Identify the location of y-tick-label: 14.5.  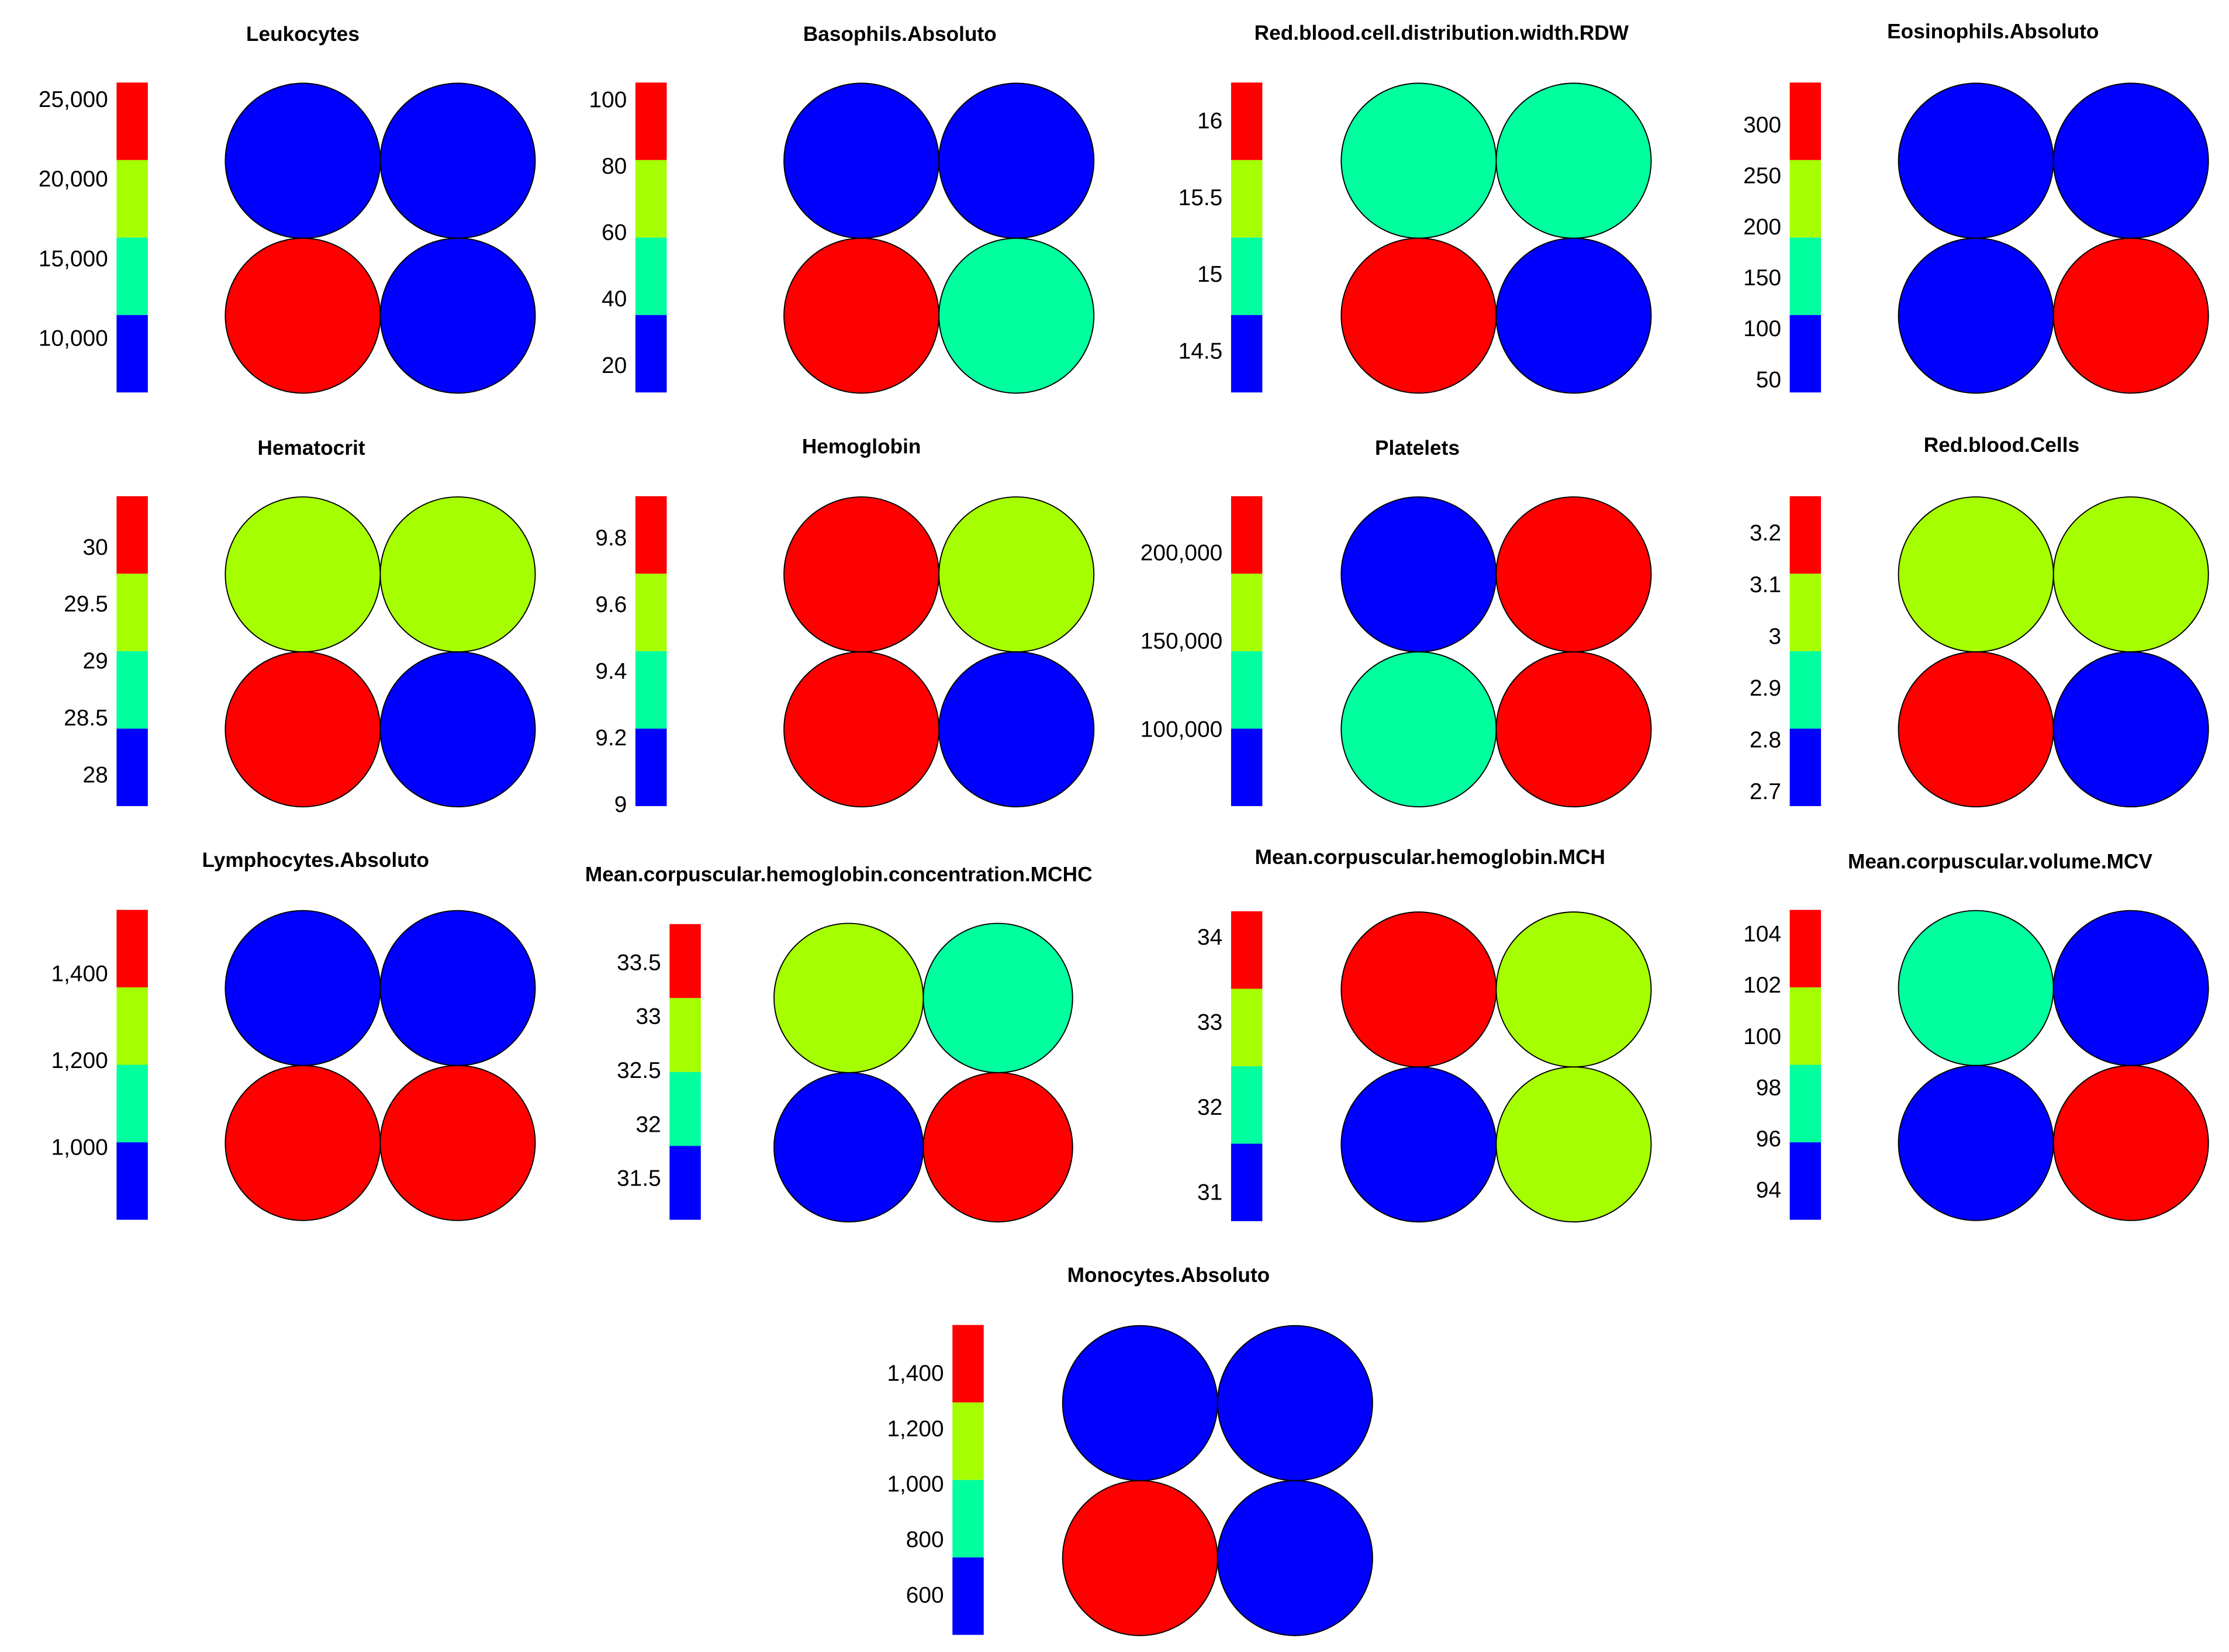
(1201, 351).